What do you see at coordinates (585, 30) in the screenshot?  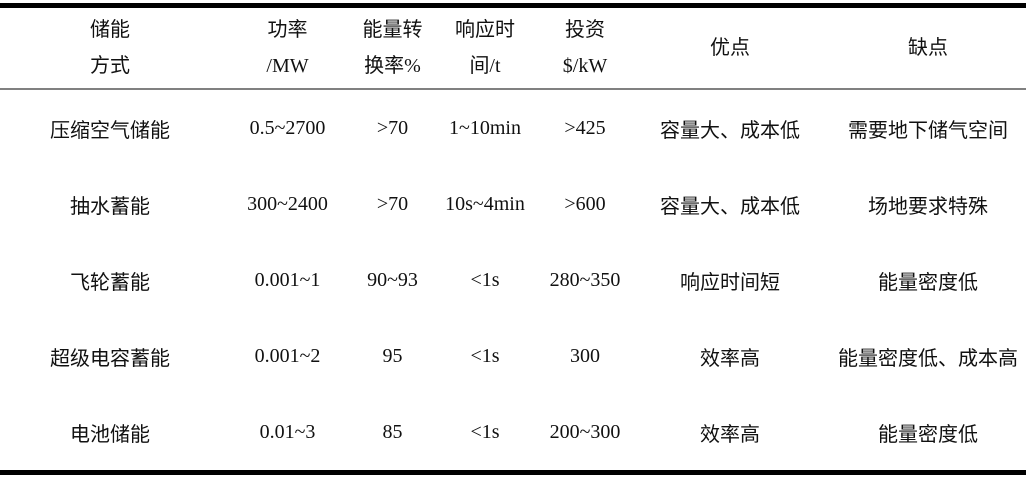 I see `col-header-investment-line1: 投资` at bounding box center [585, 30].